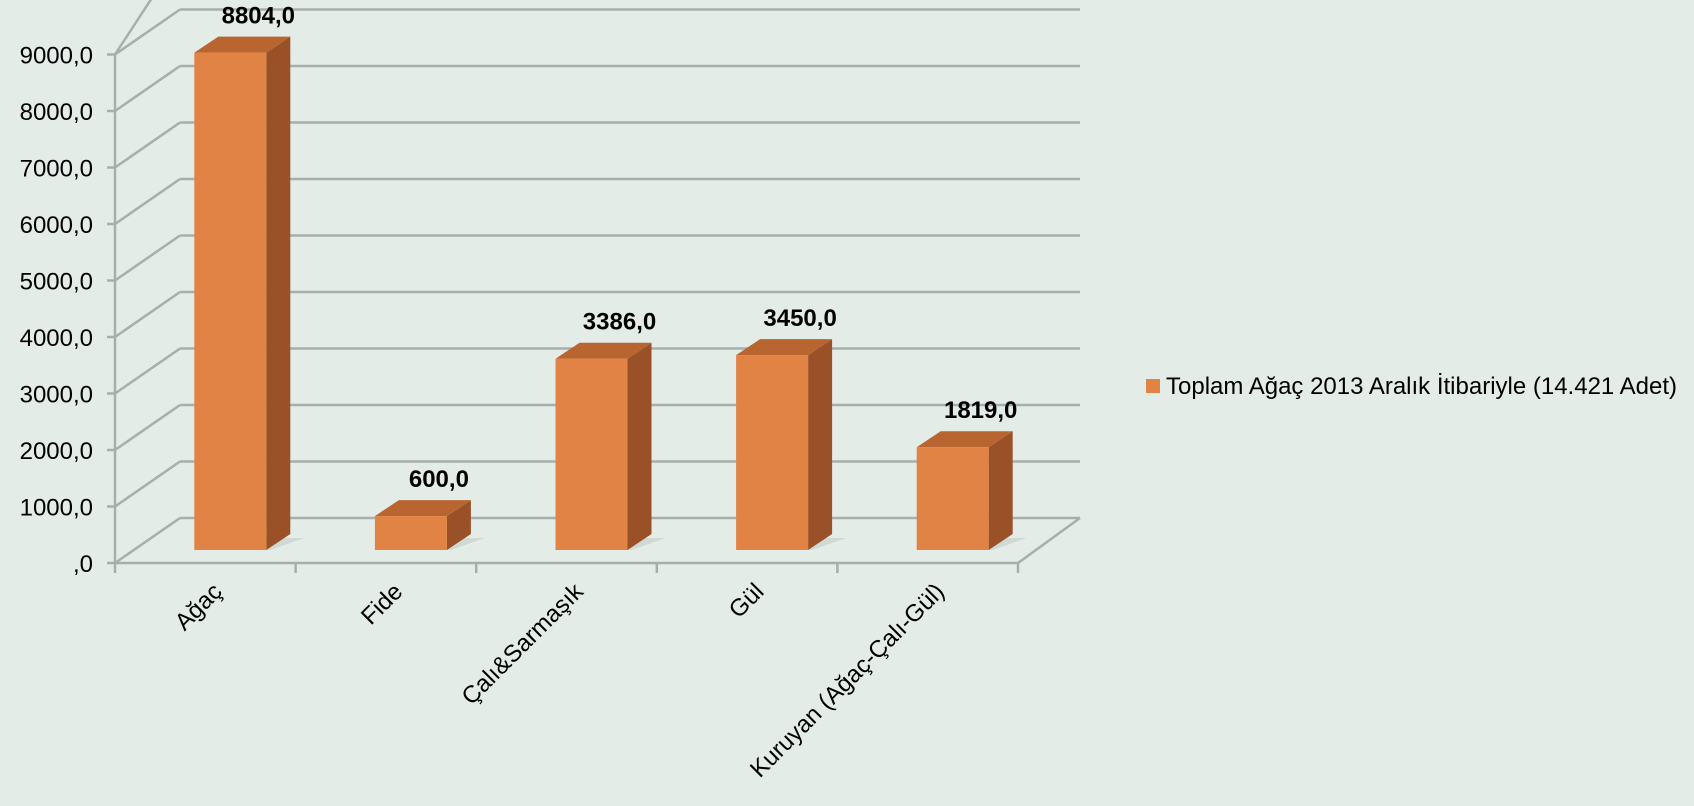  Describe the element at coordinates (133, 28) in the screenshot. I see `gridline-side-top` at that location.